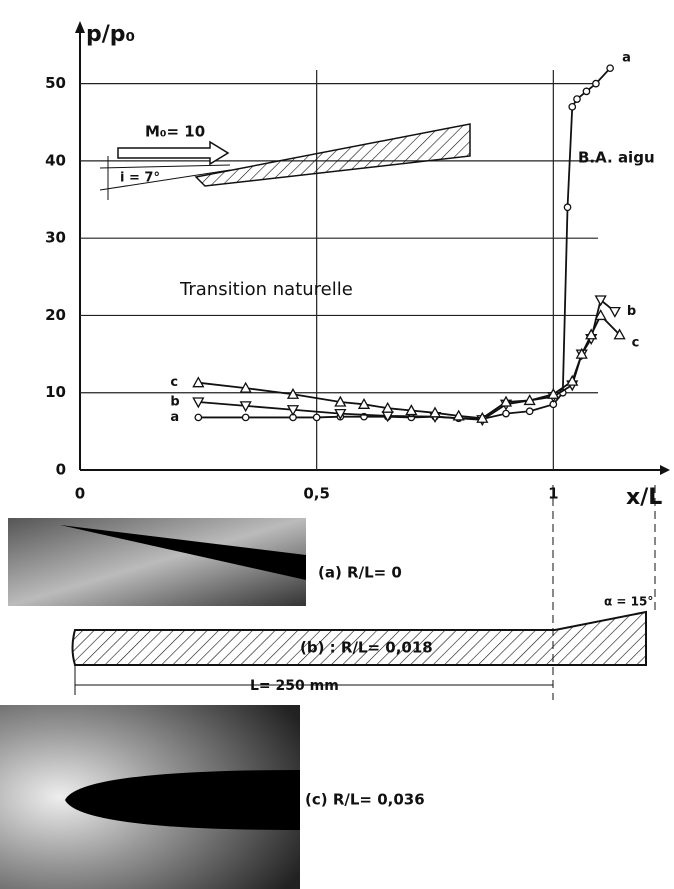 This screenshot has height=889, width=674. I want to click on x-tick-label: 0,5, so click(316, 494).